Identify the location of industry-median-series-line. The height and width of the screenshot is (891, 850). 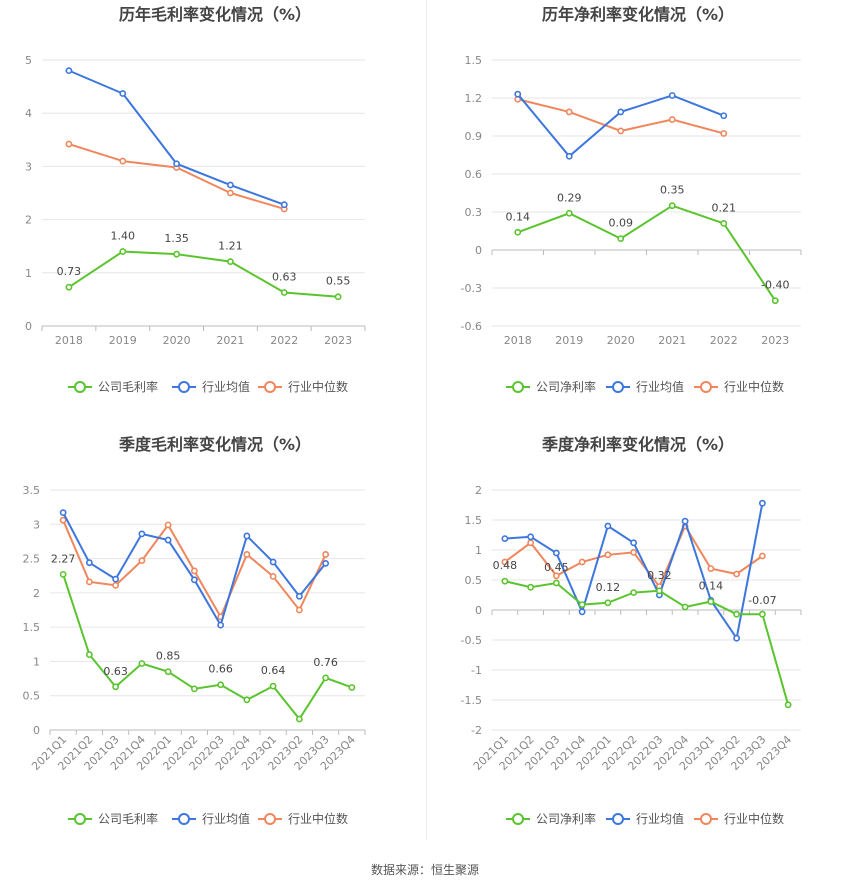
(633, 556).